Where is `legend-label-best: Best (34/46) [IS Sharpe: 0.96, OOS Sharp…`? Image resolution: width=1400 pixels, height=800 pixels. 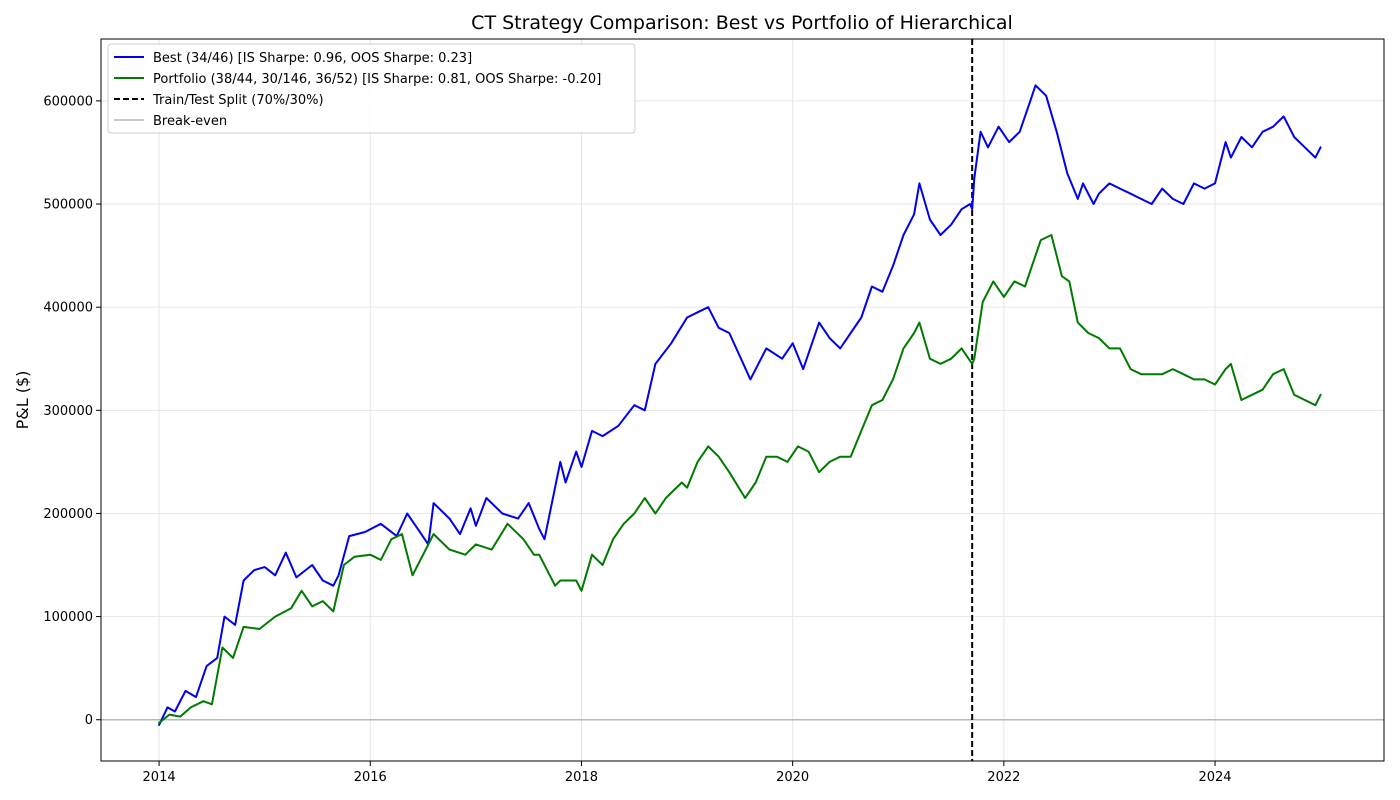 legend-label-best: Best (34/46) [IS Sharpe: 0.96, OOS Sharp… is located at coordinates (312, 58).